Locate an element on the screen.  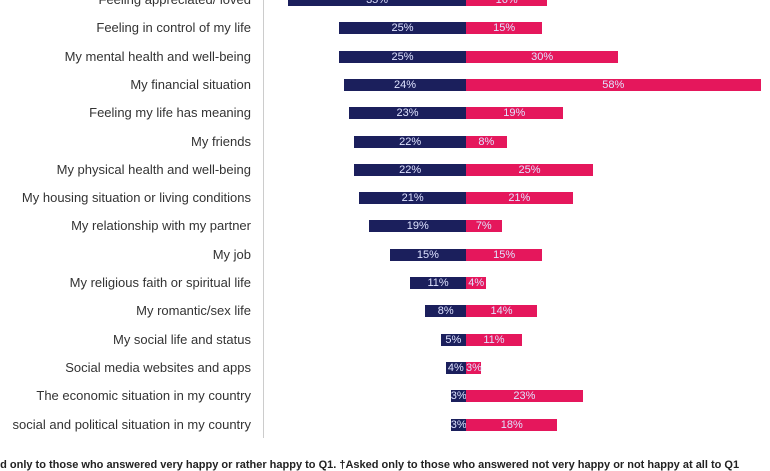
category-label: My social life and status is located at coordinates (181, 339).